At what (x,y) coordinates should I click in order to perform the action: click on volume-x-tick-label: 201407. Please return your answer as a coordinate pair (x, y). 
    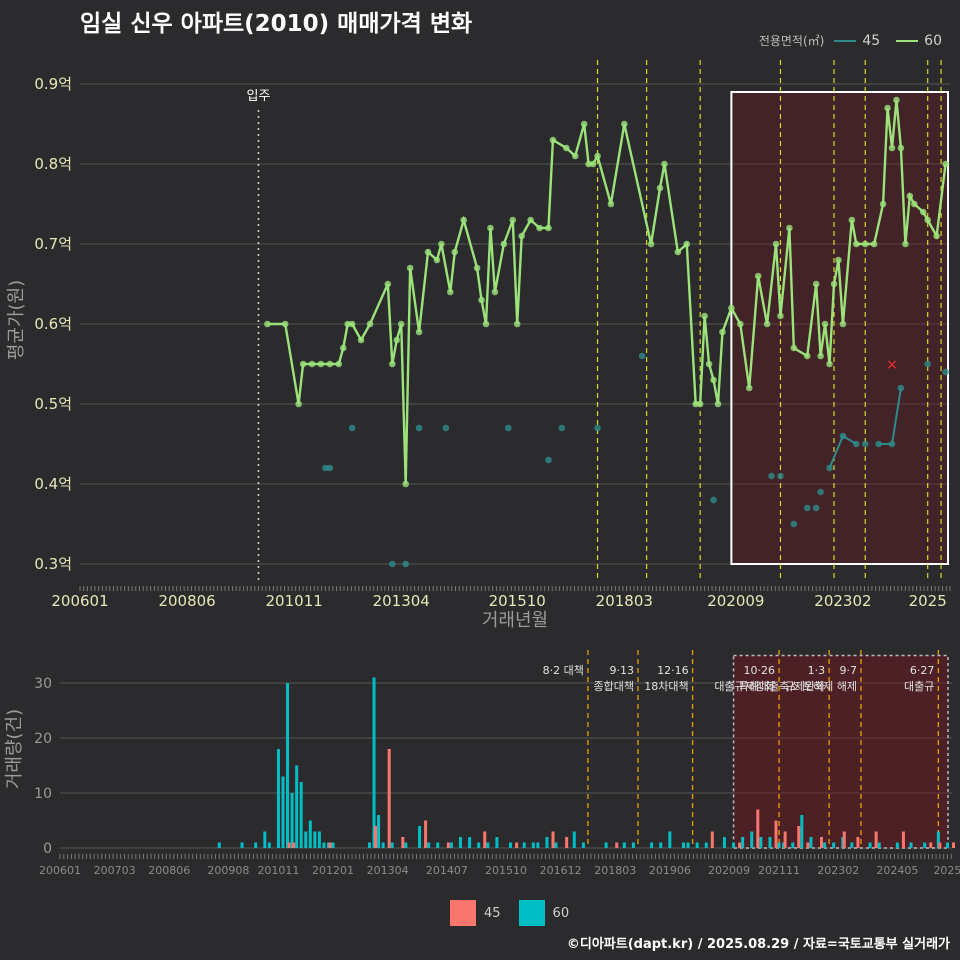
    Looking at the image, I should click on (447, 870).